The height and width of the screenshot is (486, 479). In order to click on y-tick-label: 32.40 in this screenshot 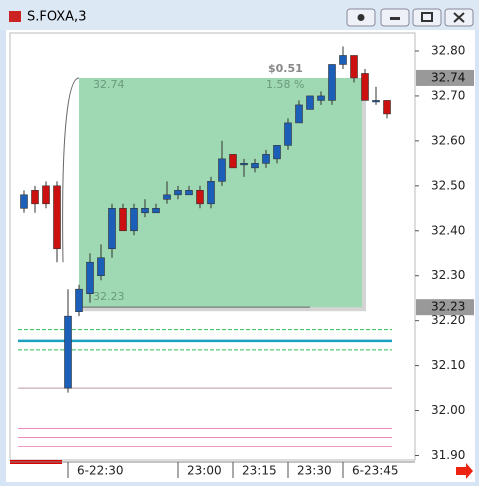, I will do `click(448, 230)`.